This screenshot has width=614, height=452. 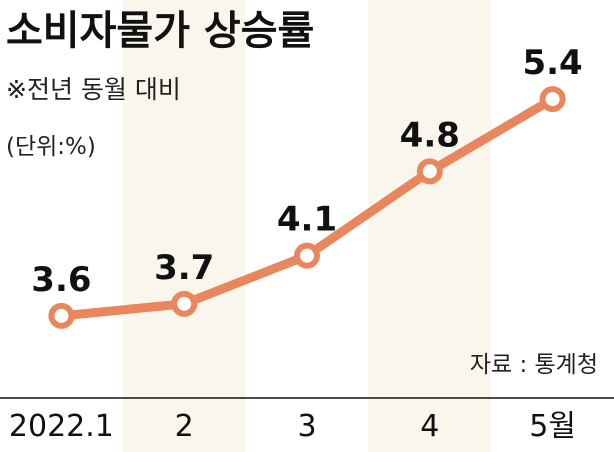 What do you see at coordinates (534, 365) in the screenshot?
I see `source-note: 자료 : 통계청` at bounding box center [534, 365].